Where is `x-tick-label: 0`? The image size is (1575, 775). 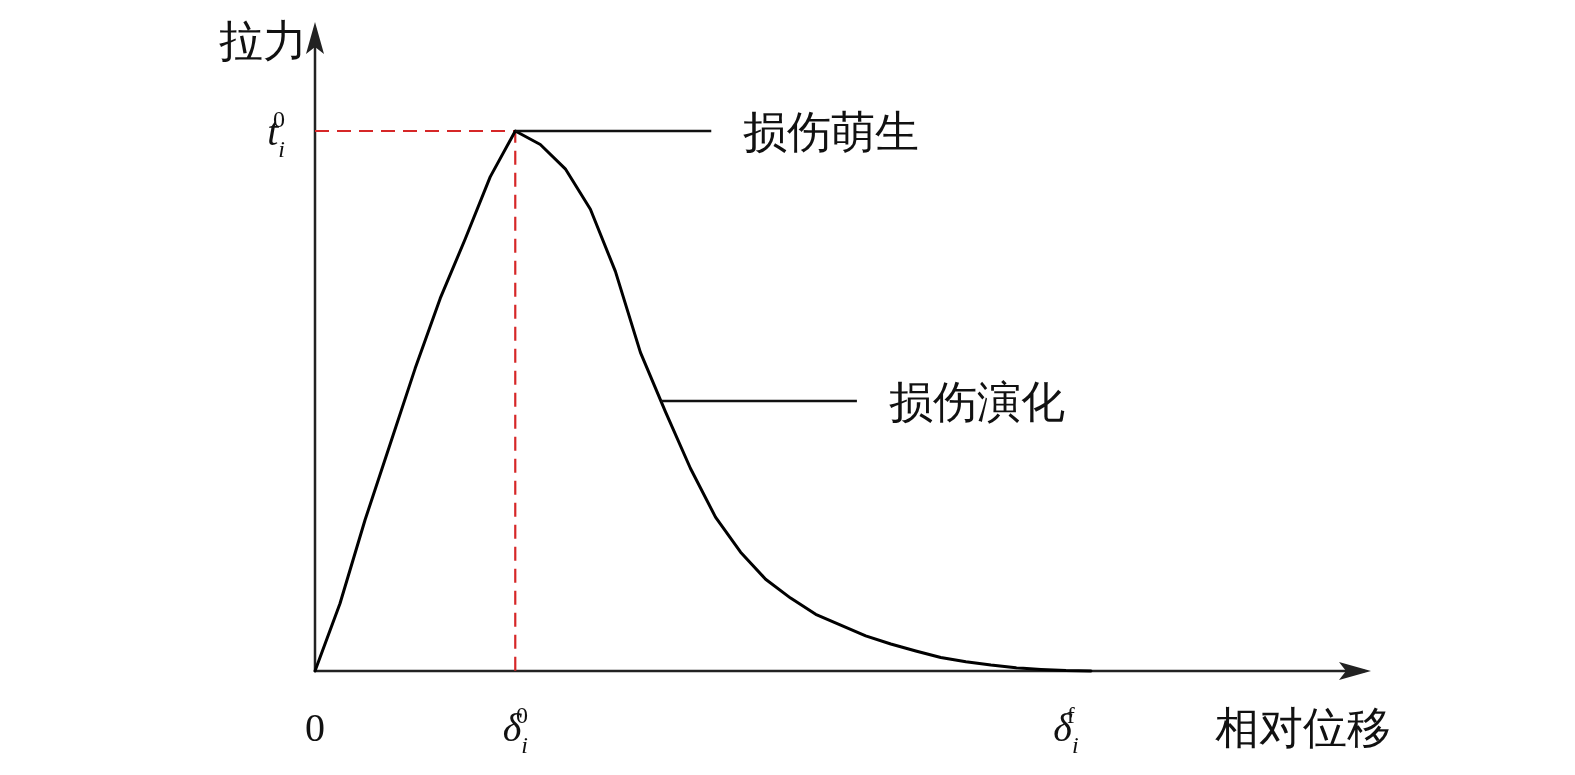
x-tick-label: 0 is located at coordinates (315, 727).